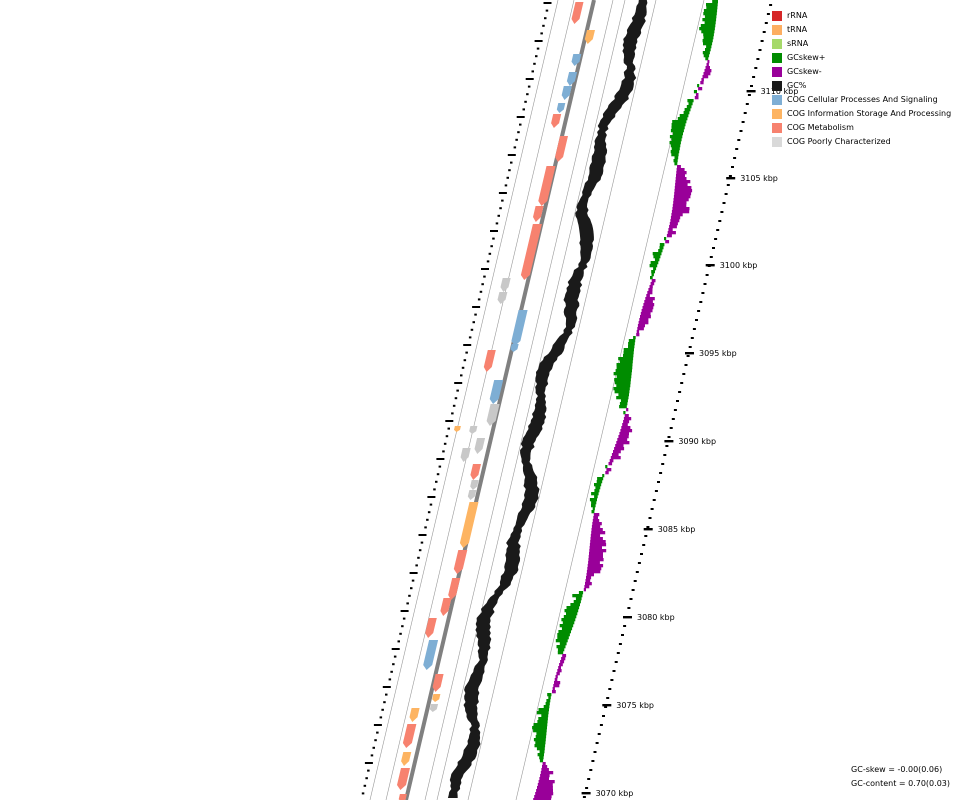 Image resolution: width=960 pixels, height=800 pixels. Describe the element at coordinates (869, 113) in the screenshot. I see `legend-label: COG Information Storage And Processing` at that location.